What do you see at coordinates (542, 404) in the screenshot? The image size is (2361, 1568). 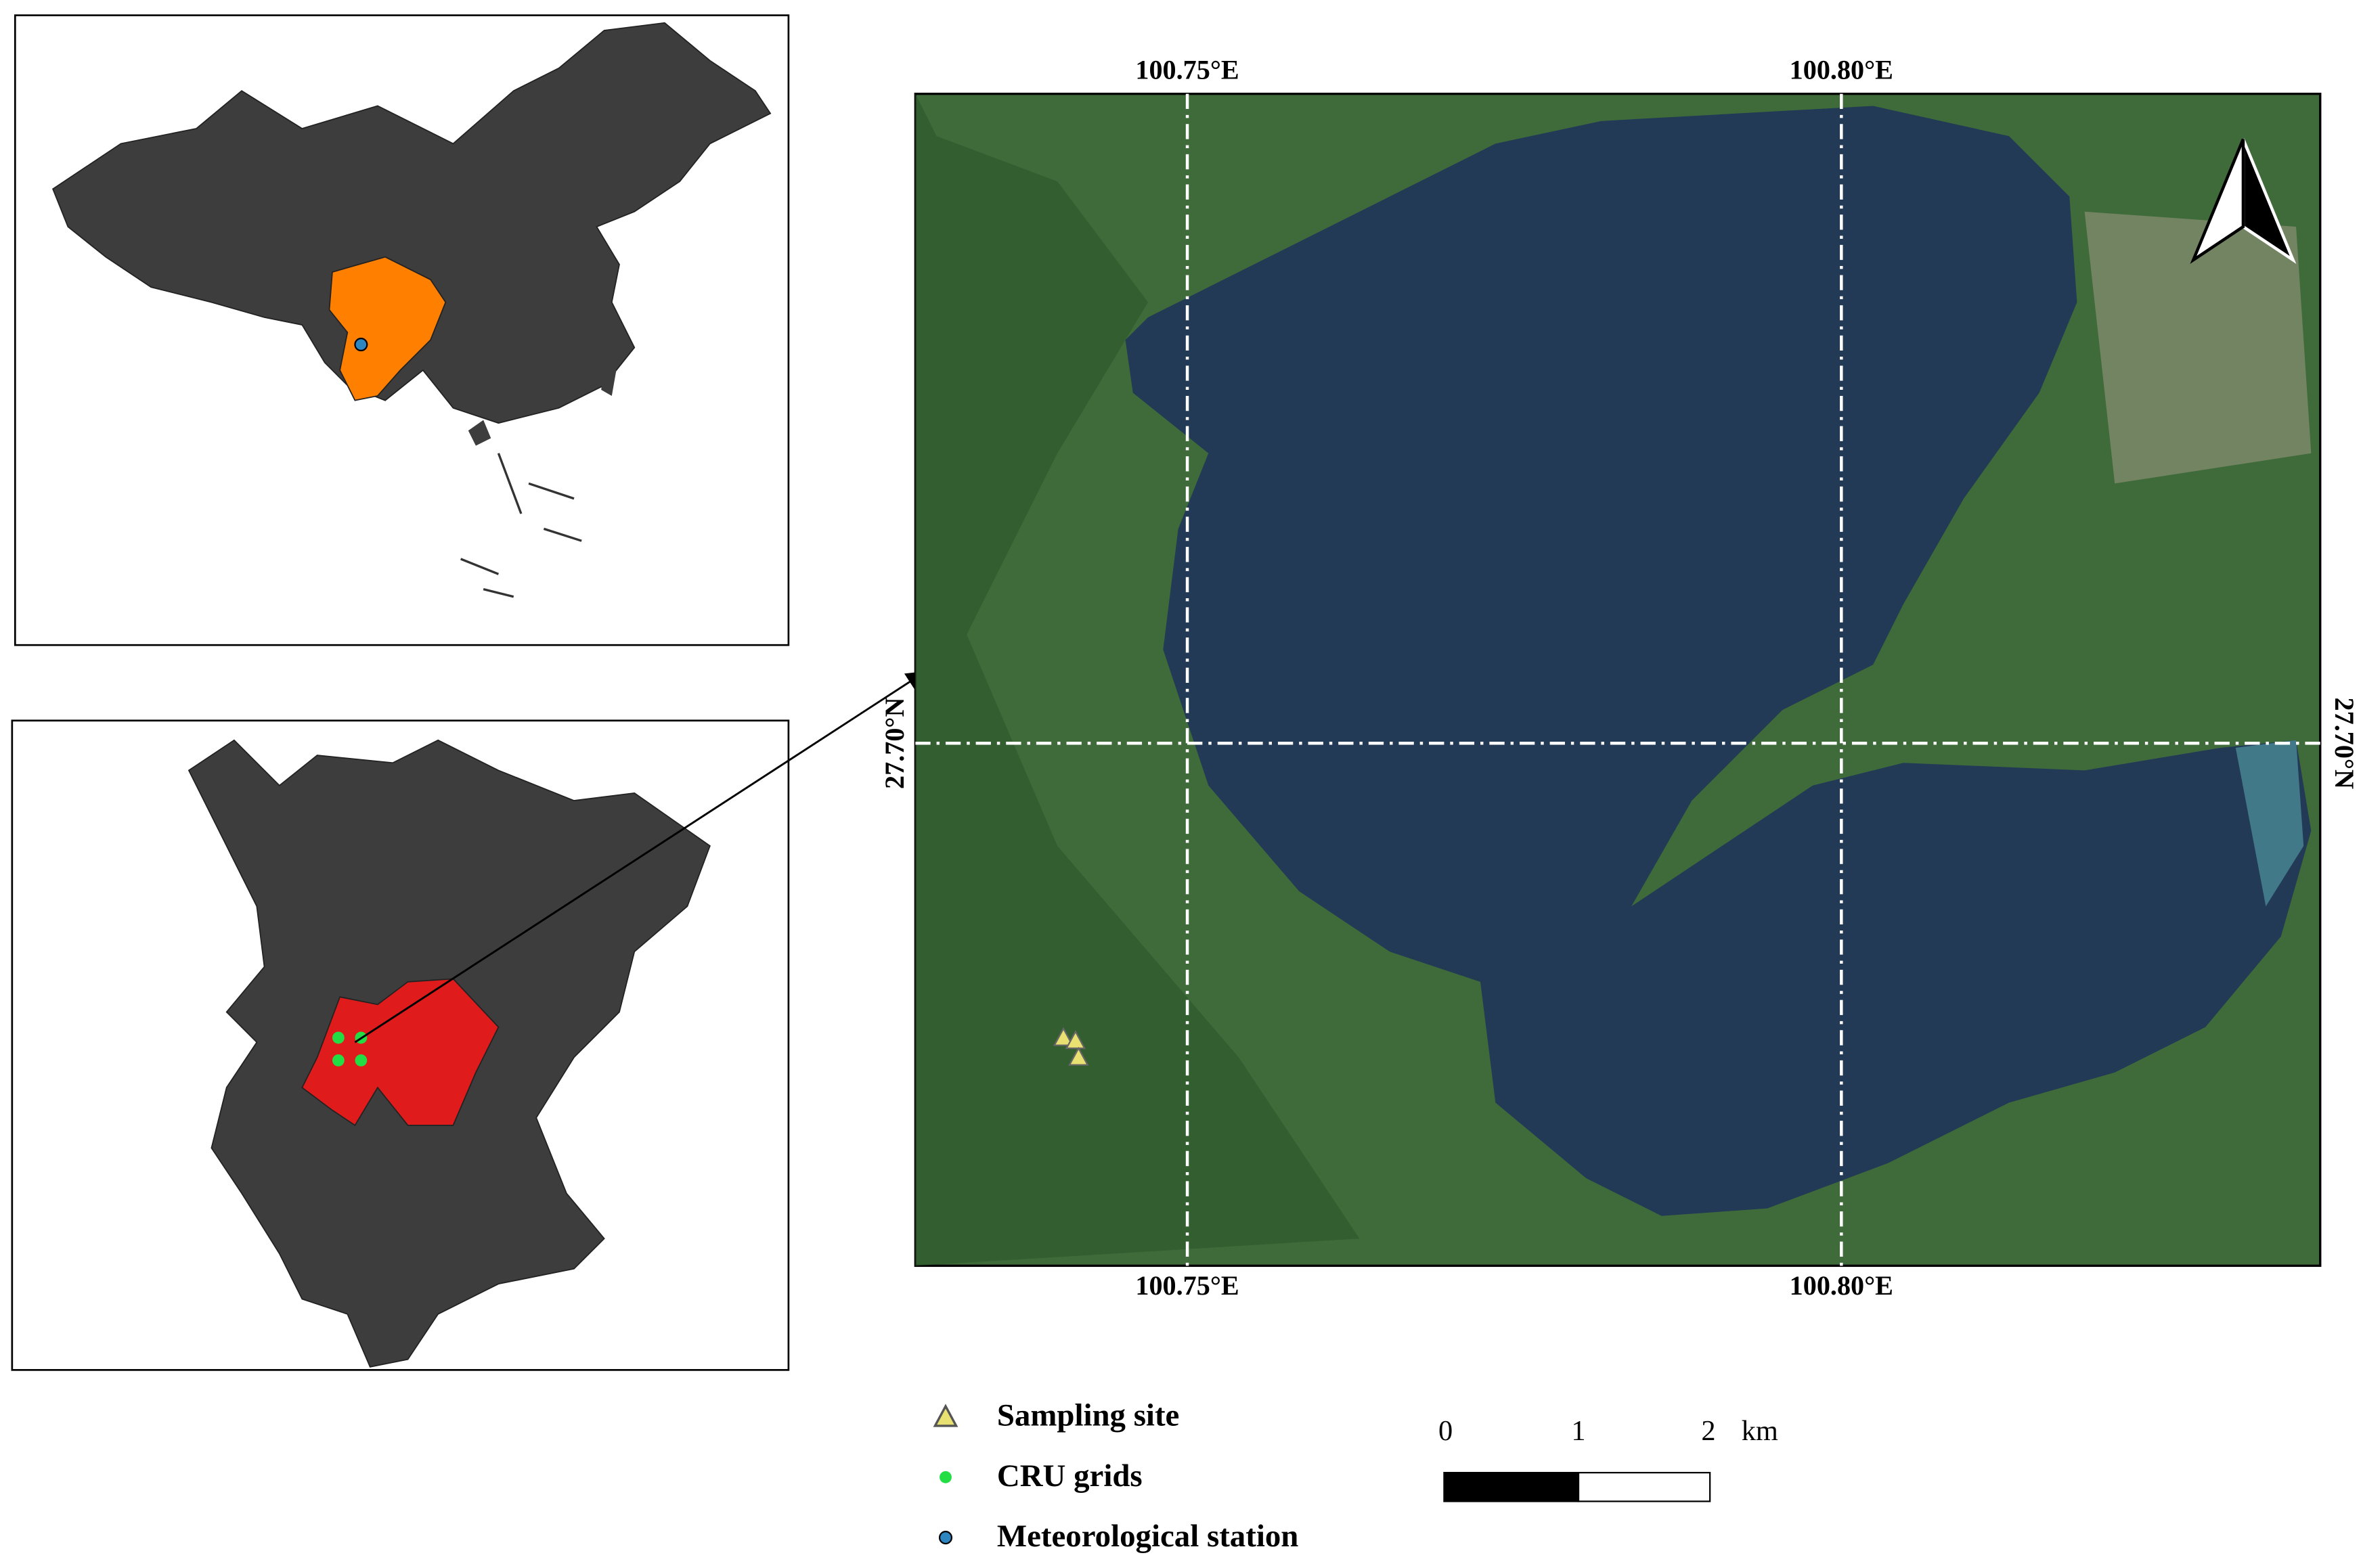 I see `islands` at bounding box center [542, 404].